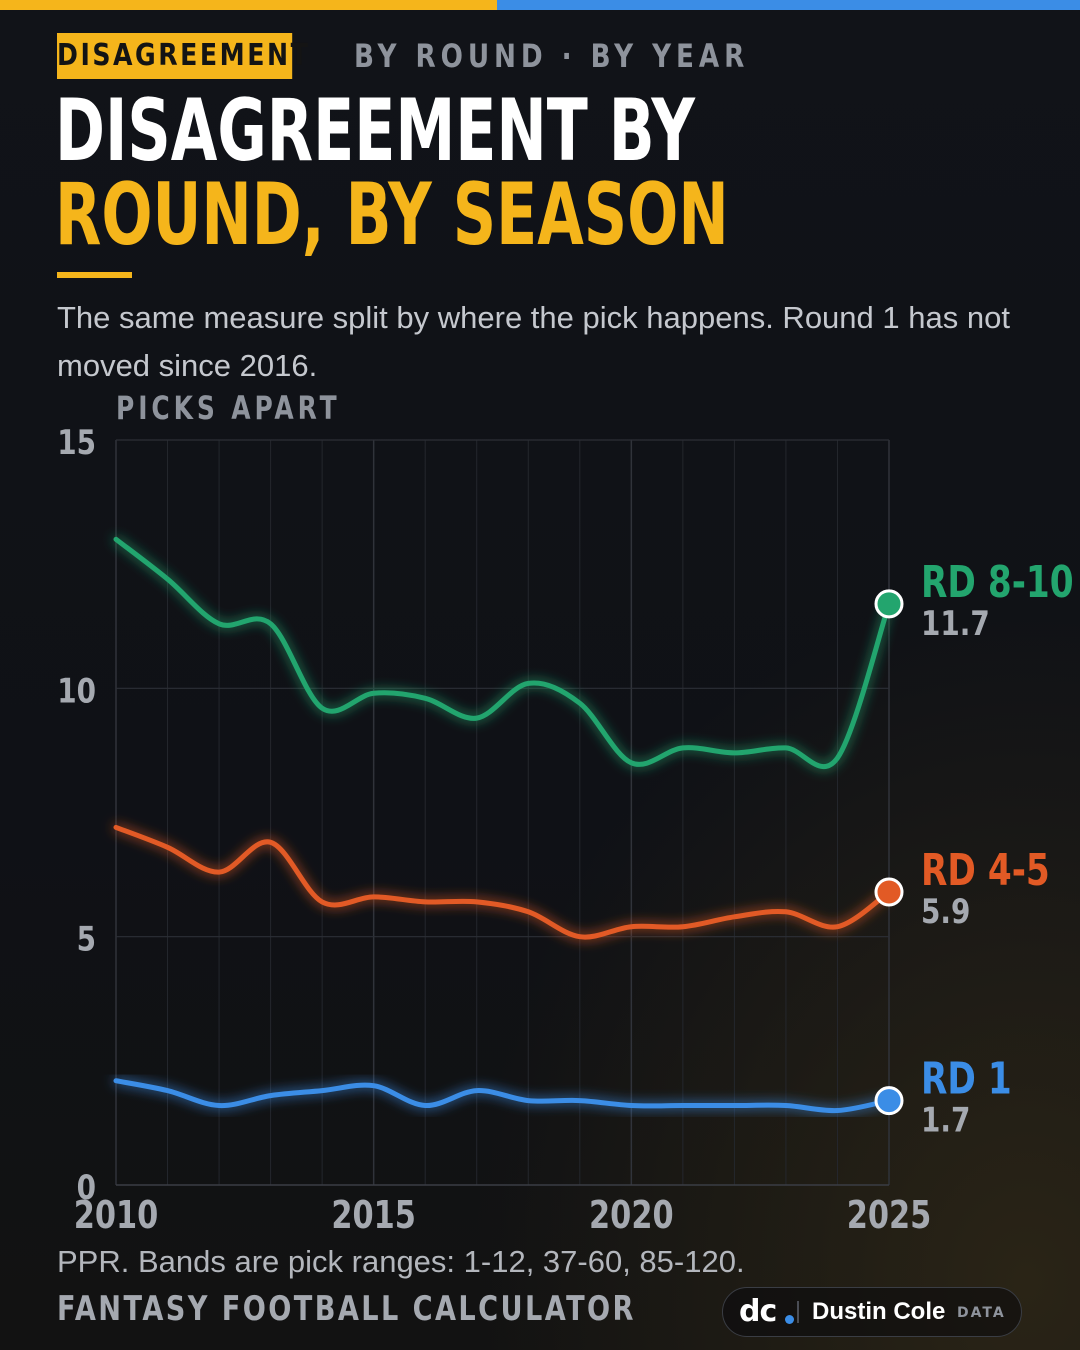 The height and width of the screenshot is (1350, 1080). I want to click on top-accent-bar-gold, so click(248, 5).